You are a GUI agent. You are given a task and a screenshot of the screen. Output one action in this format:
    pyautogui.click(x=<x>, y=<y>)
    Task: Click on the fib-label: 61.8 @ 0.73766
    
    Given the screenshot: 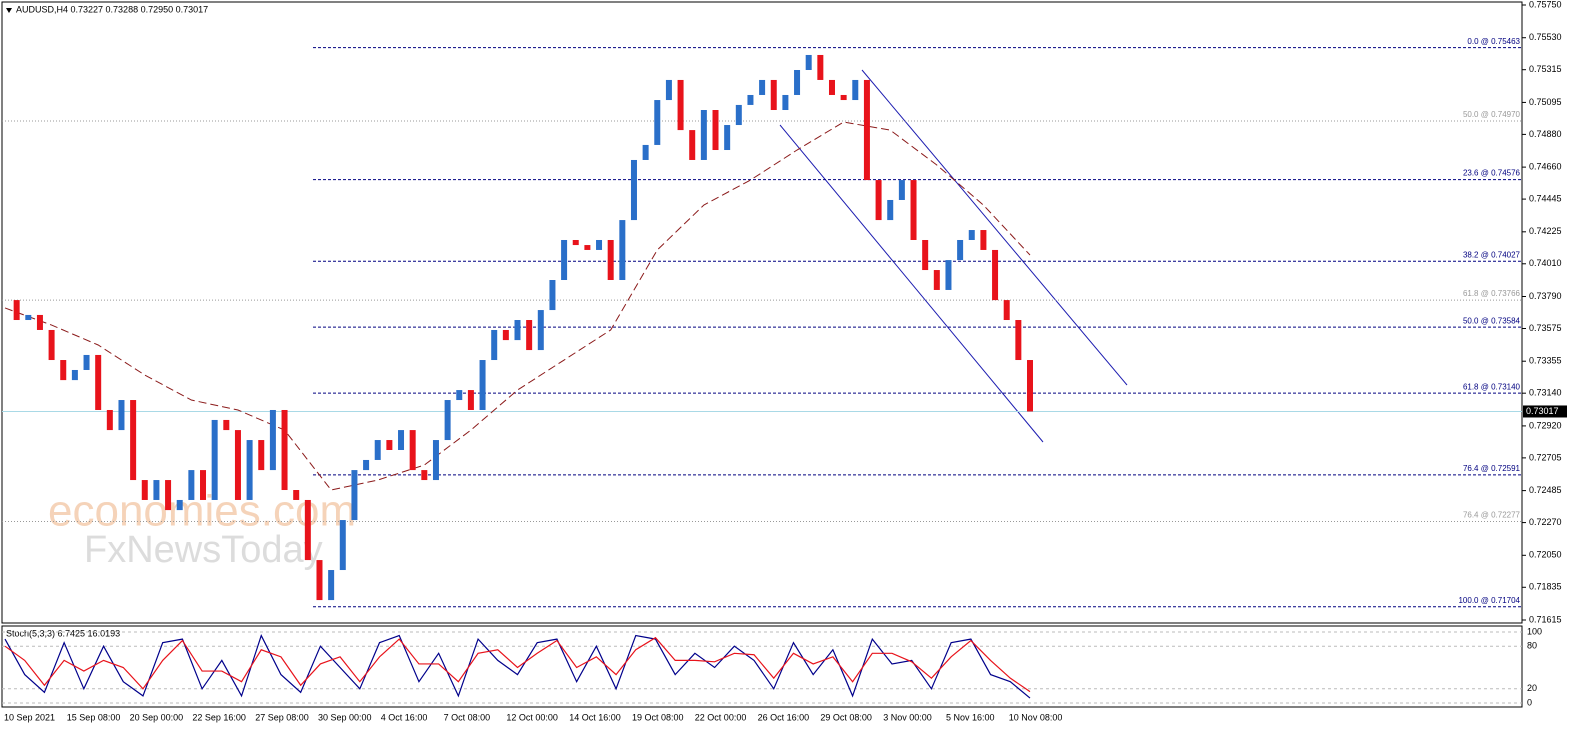 What is the action you would take?
    pyautogui.click(x=1492, y=293)
    